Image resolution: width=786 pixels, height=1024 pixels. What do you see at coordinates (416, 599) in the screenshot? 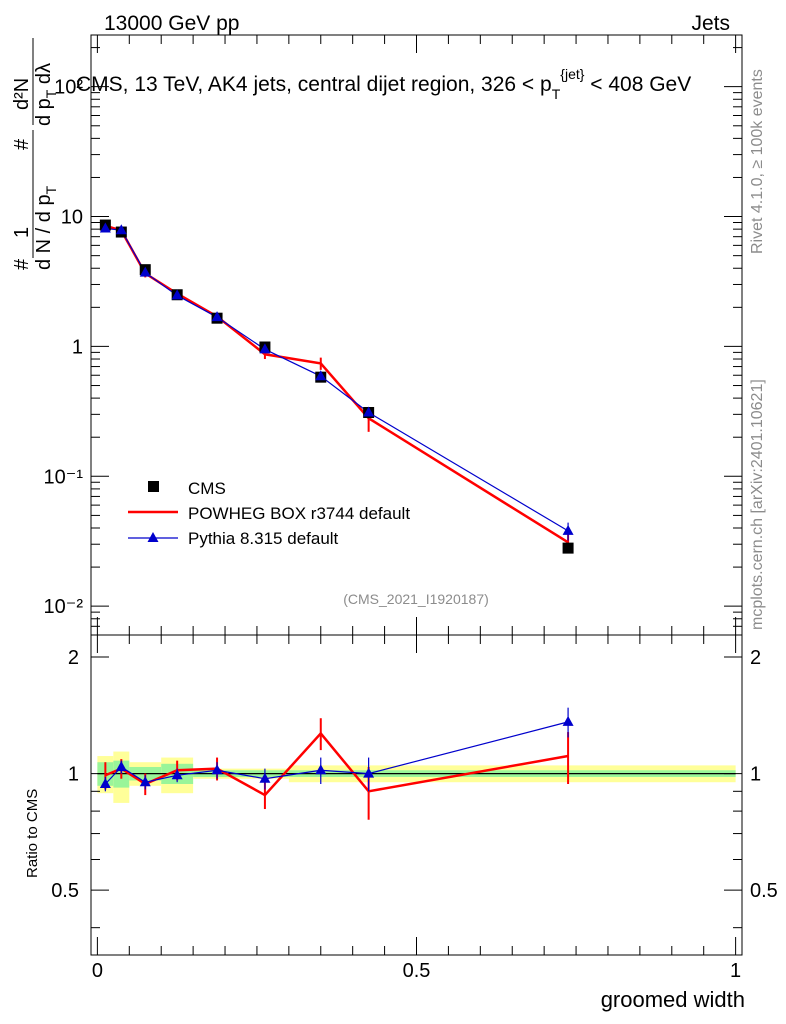
I see `analysis-id-label: (CMS_2021_I1920187)` at bounding box center [416, 599].